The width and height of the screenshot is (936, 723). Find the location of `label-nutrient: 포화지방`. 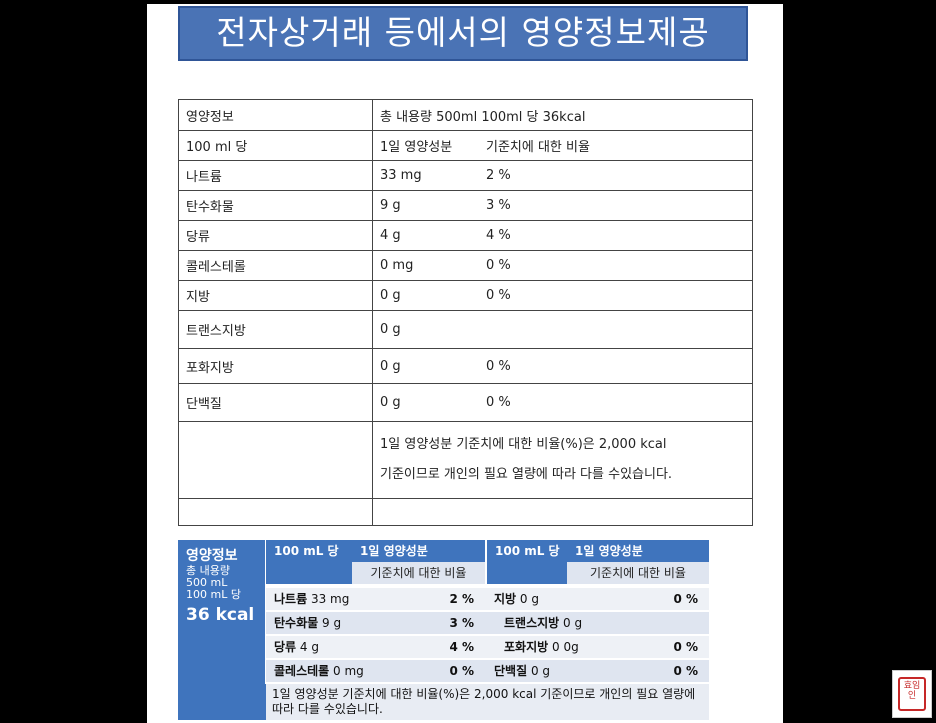

label-nutrient: 포화지방 is located at coordinates (526, 647).